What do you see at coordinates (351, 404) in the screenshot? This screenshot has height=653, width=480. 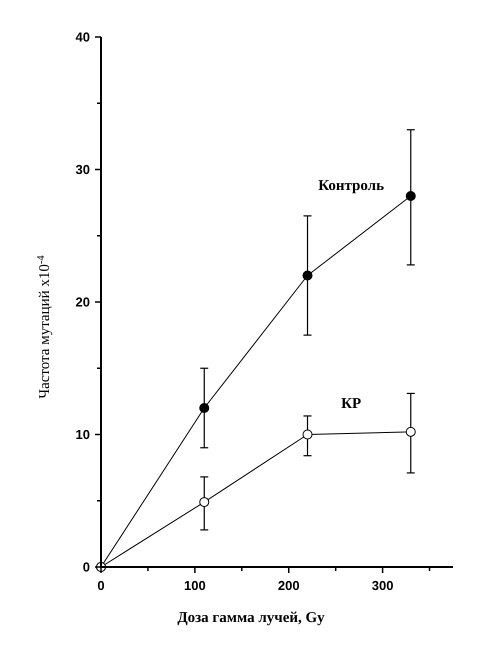 I see `series-label: КР` at bounding box center [351, 404].